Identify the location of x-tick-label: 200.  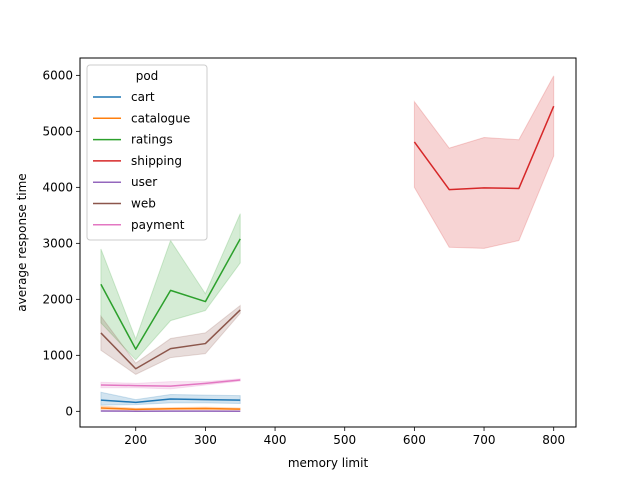
(135, 440).